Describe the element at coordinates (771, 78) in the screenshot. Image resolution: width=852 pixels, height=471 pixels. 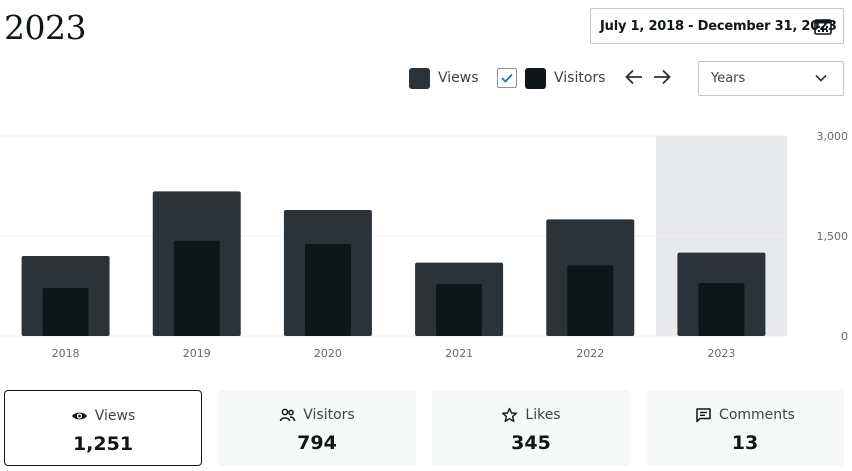
I see `period-select: Years` at that location.